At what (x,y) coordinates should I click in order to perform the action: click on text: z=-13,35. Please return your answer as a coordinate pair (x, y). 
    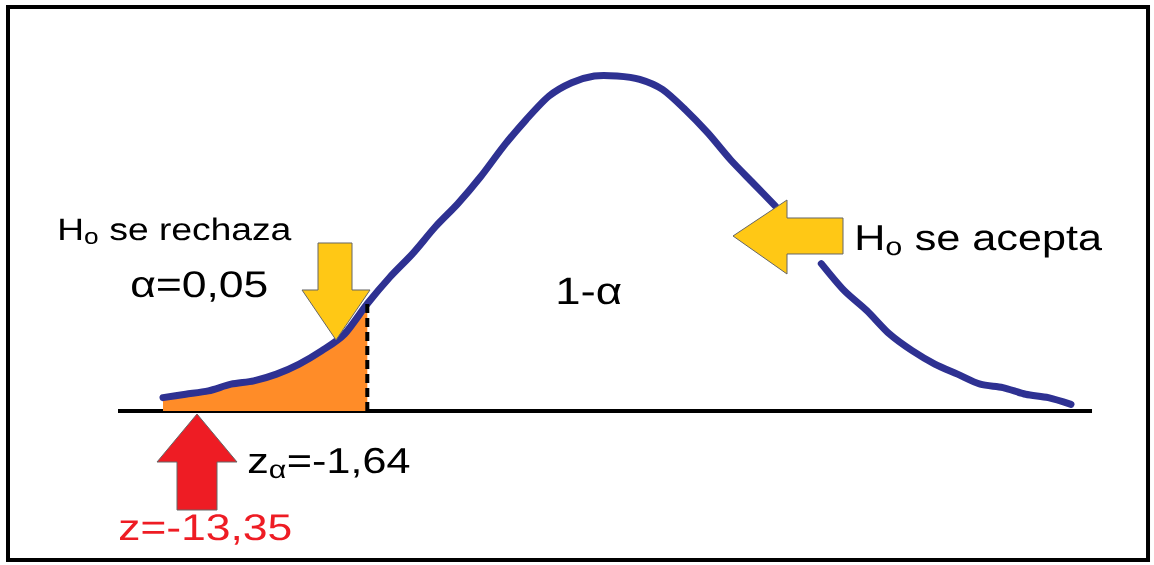
    Looking at the image, I should click on (205, 529).